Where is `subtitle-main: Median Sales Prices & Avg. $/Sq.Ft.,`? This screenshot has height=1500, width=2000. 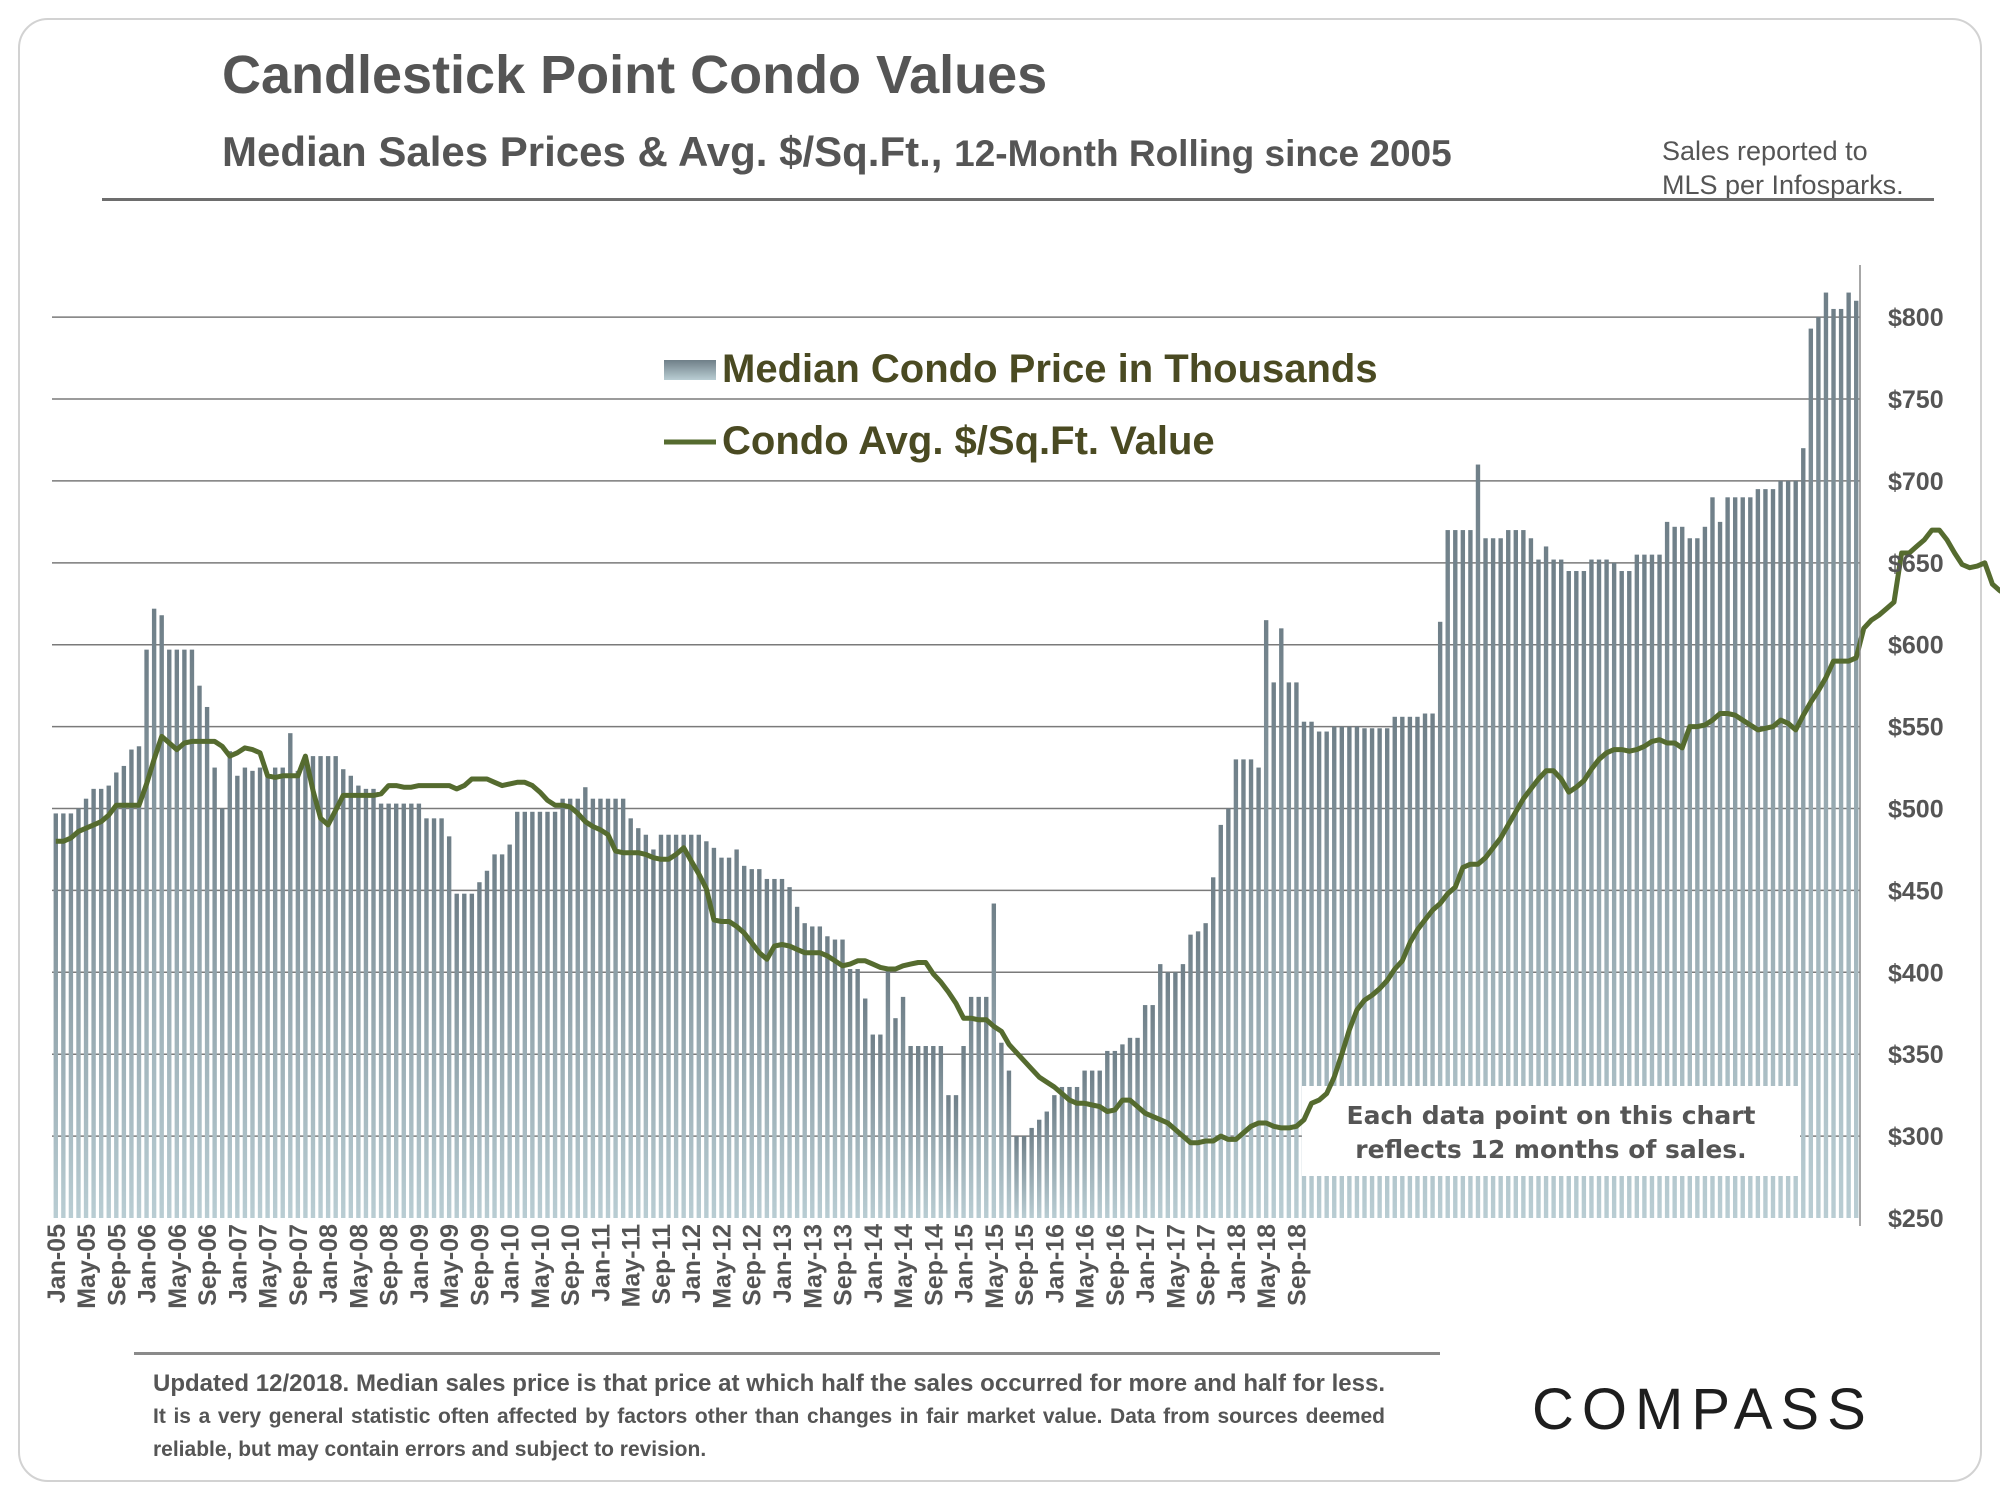
subtitle-main: Median Sales Prices & Avg. $/Sq.Ft., is located at coordinates (588, 151).